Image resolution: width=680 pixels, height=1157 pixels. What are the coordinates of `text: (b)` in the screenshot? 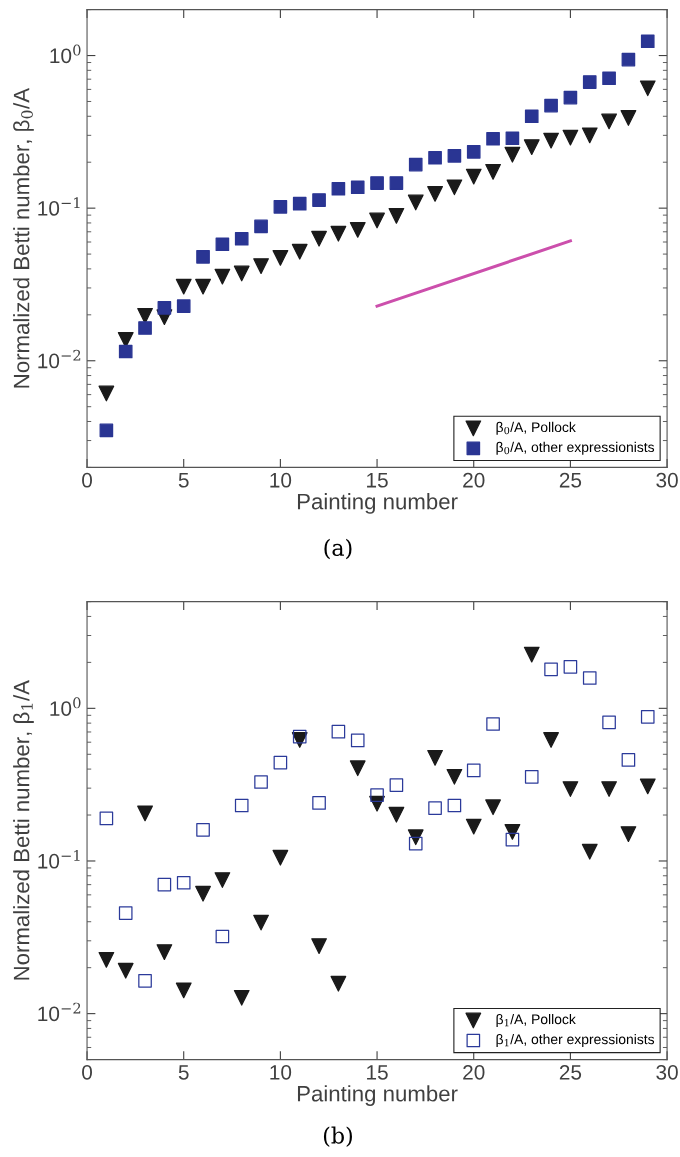 It's located at (337, 1136).